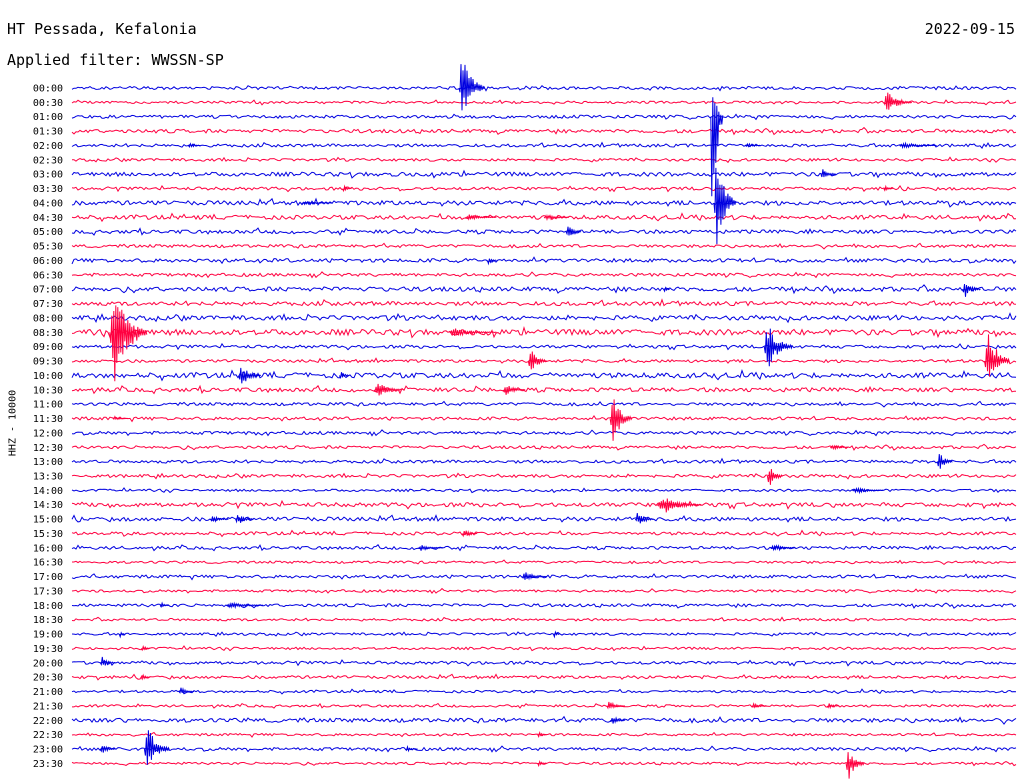 The width and height of the screenshot is (1024, 780). Describe the element at coordinates (48, 735) in the screenshot. I see `row-time-label: 22:30` at that location.